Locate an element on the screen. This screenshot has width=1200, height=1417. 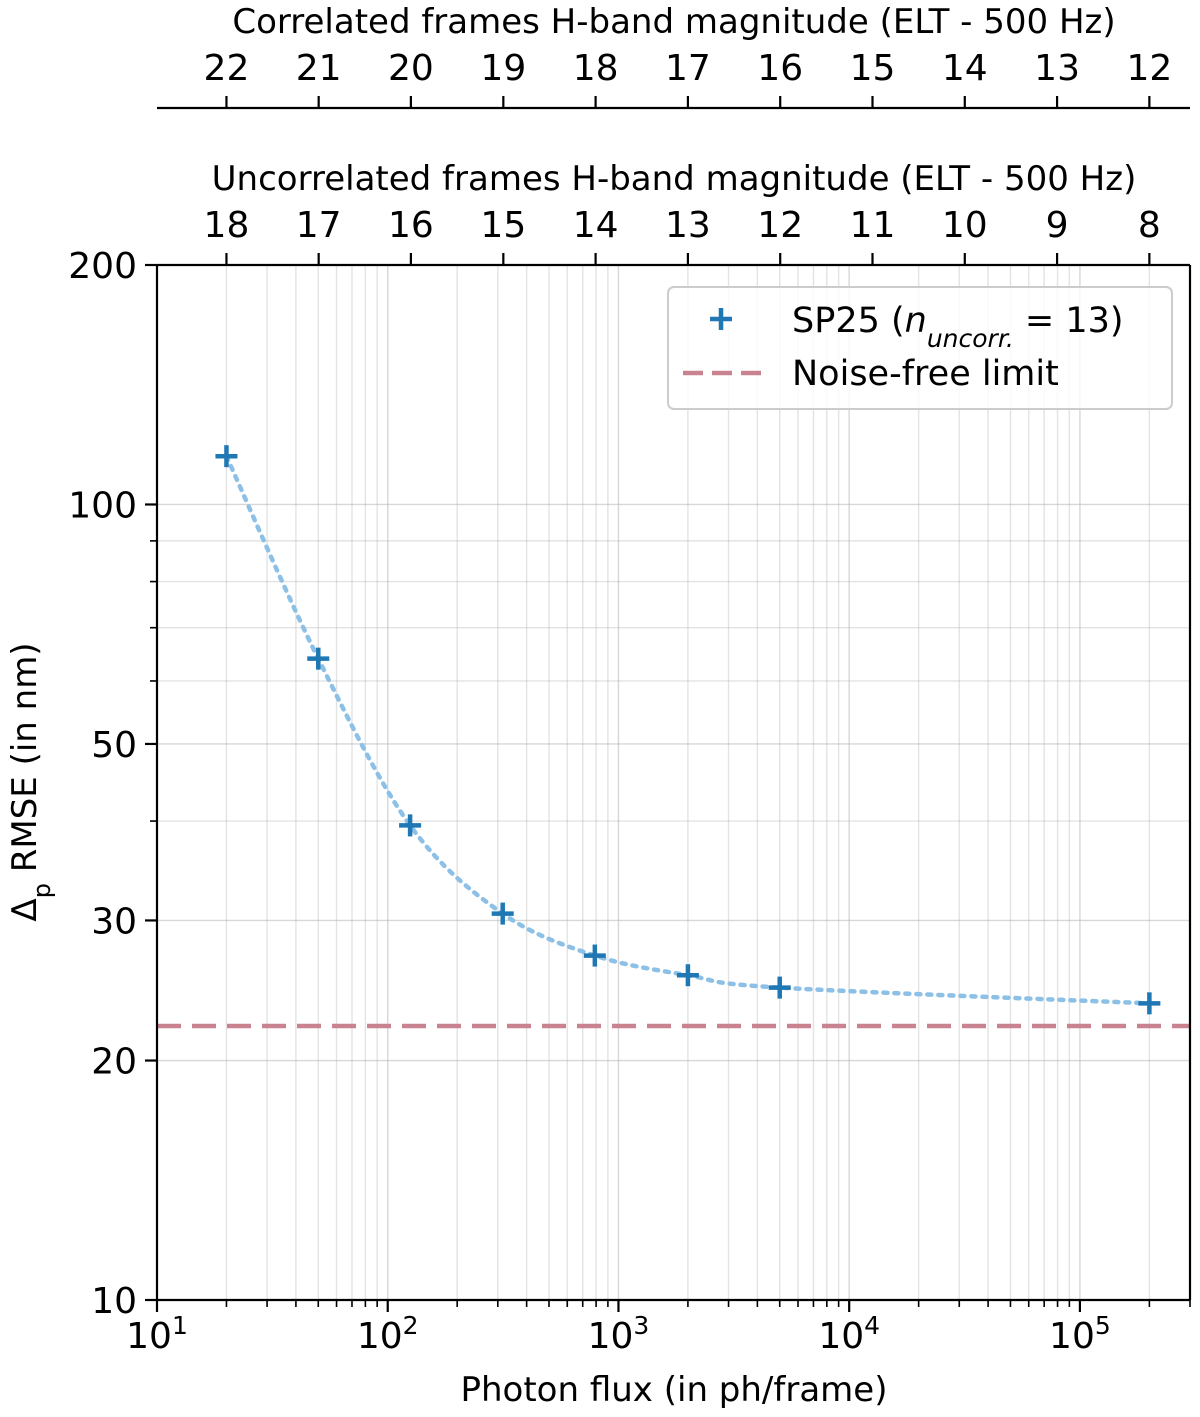
x-axis-label: Photon flux (in ph/frame) is located at coordinates (674, 1390).